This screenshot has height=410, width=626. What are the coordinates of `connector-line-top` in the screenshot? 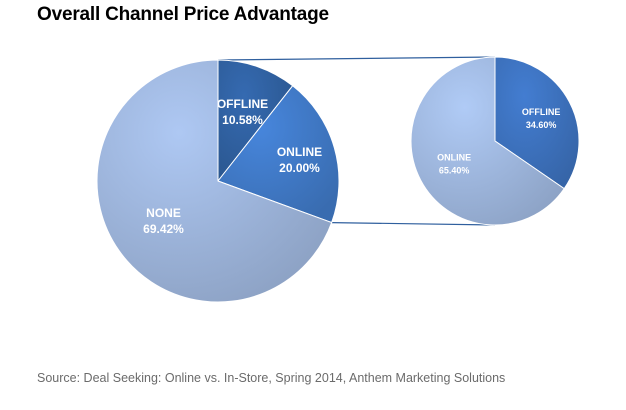 It's located at (356, 58).